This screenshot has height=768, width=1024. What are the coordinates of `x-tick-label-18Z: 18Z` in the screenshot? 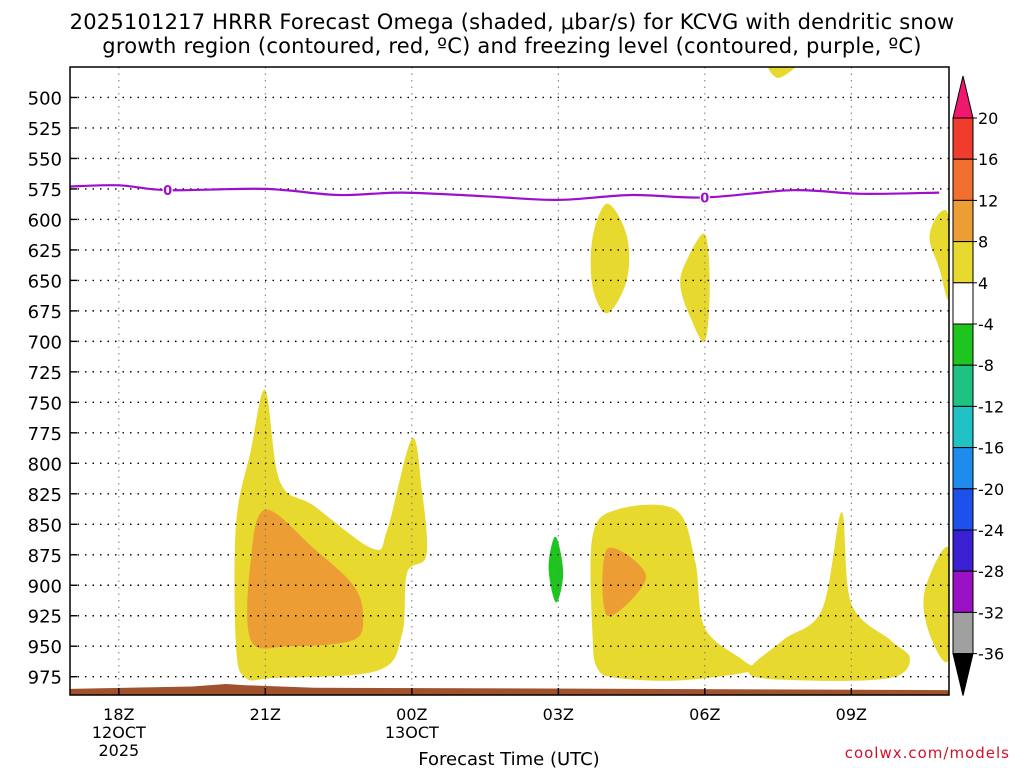 It's located at (118, 714).